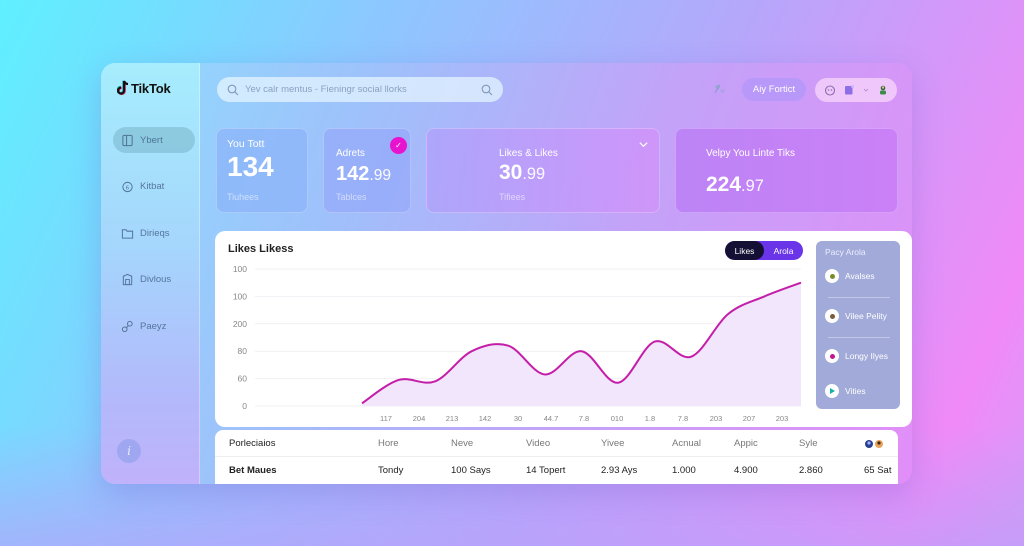 This screenshot has width=1024, height=546. I want to click on primary-action-label: Aiy Fortict, so click(774, 89).